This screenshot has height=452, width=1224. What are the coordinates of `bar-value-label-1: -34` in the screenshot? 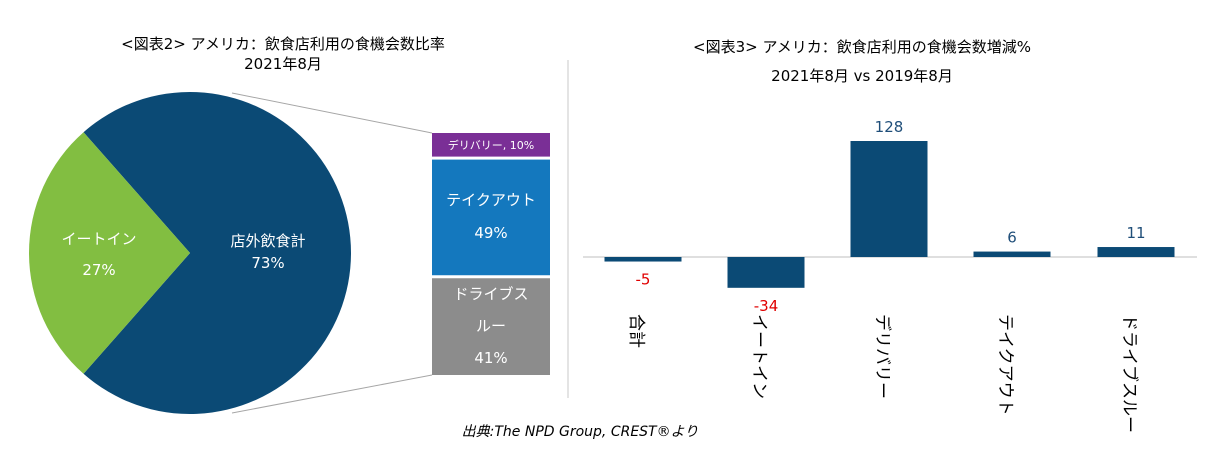 It's located at (766, 306).